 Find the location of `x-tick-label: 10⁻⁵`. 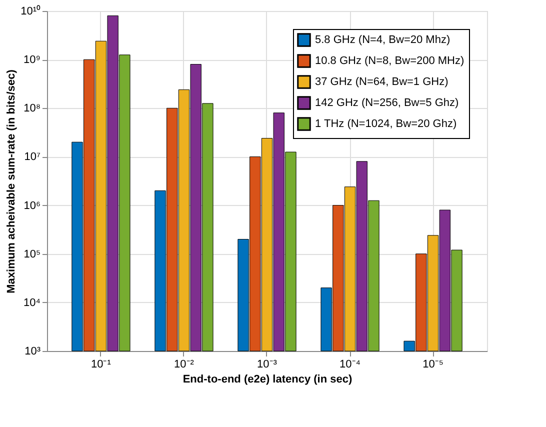

x-tick-label: 10⁻⁵ is located at coordinates (433, 364).